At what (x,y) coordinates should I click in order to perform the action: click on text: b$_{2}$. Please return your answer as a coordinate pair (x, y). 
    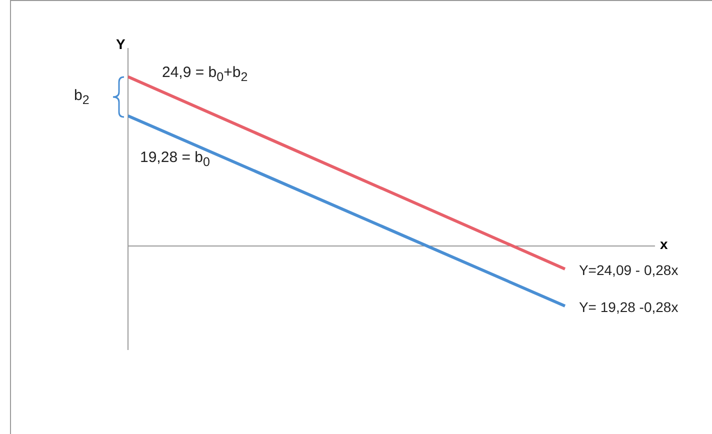
    Looking at the image, I should click on (82, 97).